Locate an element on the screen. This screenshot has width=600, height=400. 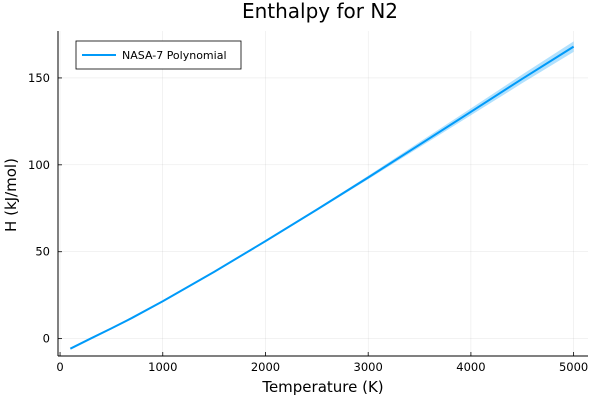
x-tick-labels: 0 1000 2000 3000 4000 5000 is located at coordinates (322, 367).